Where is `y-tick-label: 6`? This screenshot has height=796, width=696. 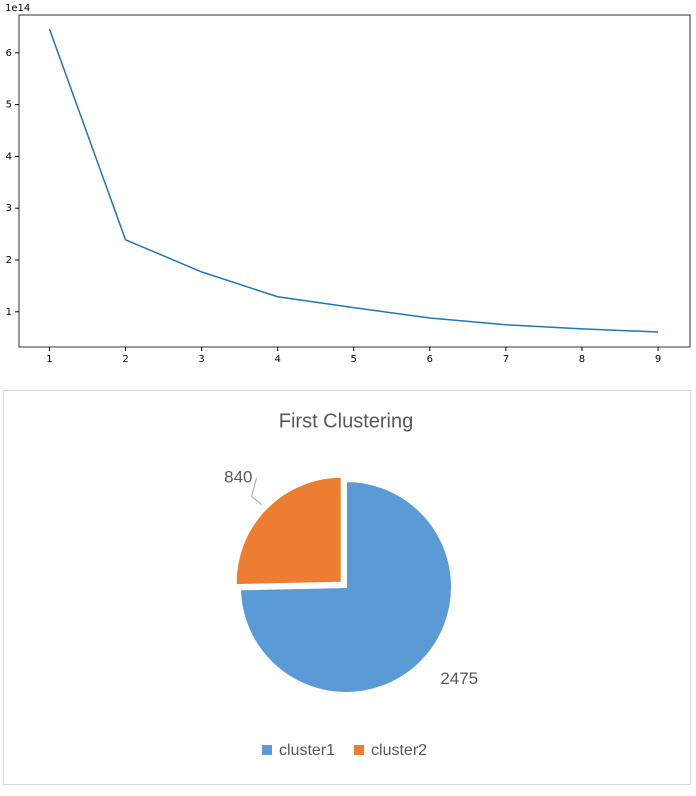
y-tick-label: 6 is located at coordinates (9, 53).